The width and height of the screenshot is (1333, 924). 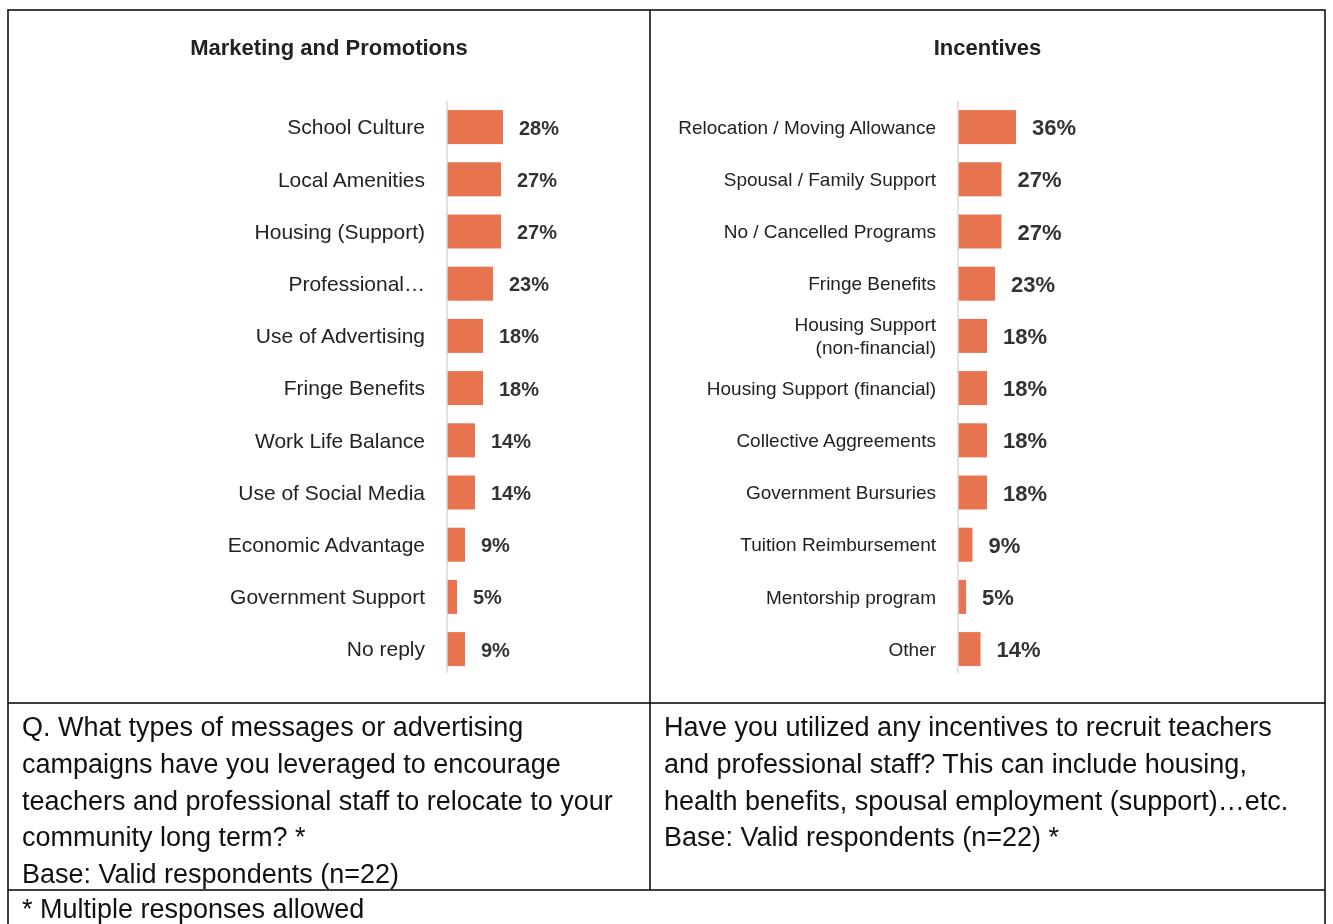 What do you see at coordinates (351, 179) in the screenshot?
I see `y-tick-label: Local Amenities` at bounding box center [351, 179].